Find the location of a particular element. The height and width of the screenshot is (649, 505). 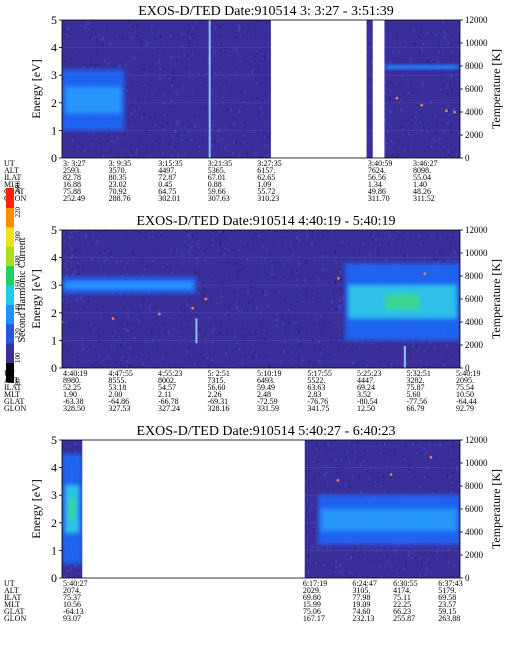

colorbar-tick-label: 160 is located at coordinates (18, 284).